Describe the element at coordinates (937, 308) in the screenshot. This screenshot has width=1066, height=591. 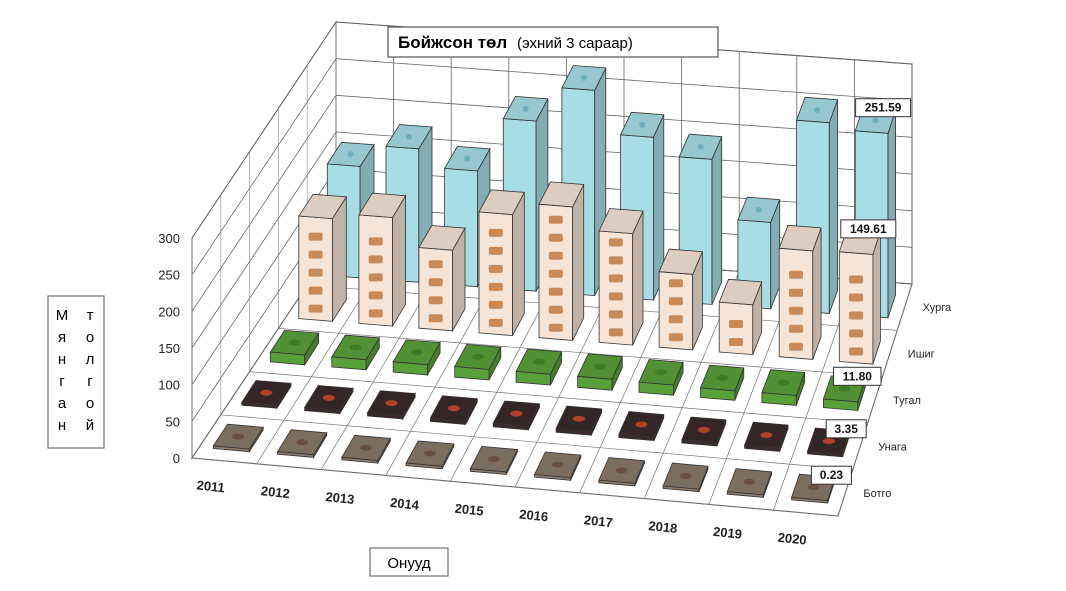
I see `series-label: Хурга` at that location.